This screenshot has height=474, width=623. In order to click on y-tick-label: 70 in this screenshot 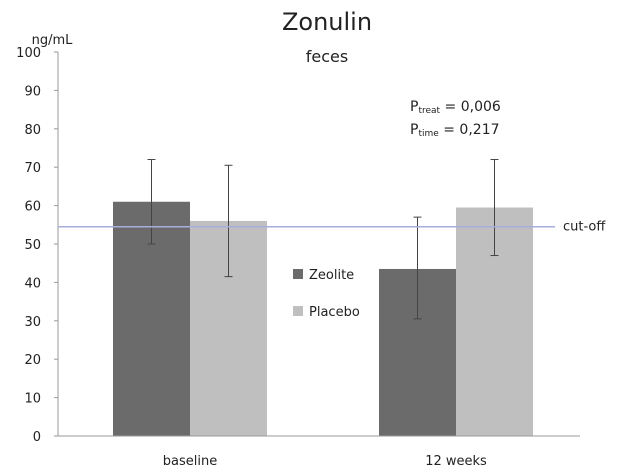, I will do `click(32, 168)`.